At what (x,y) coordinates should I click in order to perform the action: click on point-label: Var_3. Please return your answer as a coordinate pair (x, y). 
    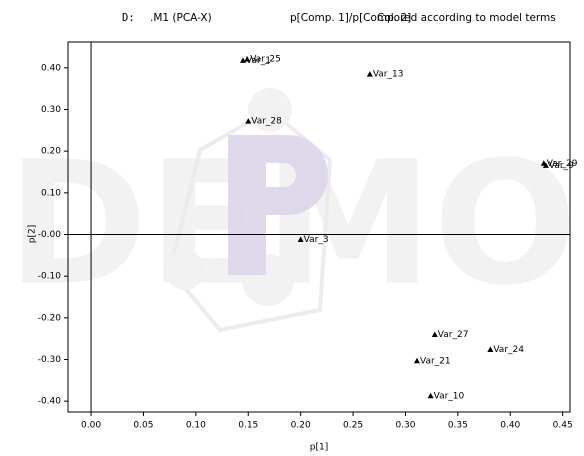
    Looking at the image, I should click on (316, 240).